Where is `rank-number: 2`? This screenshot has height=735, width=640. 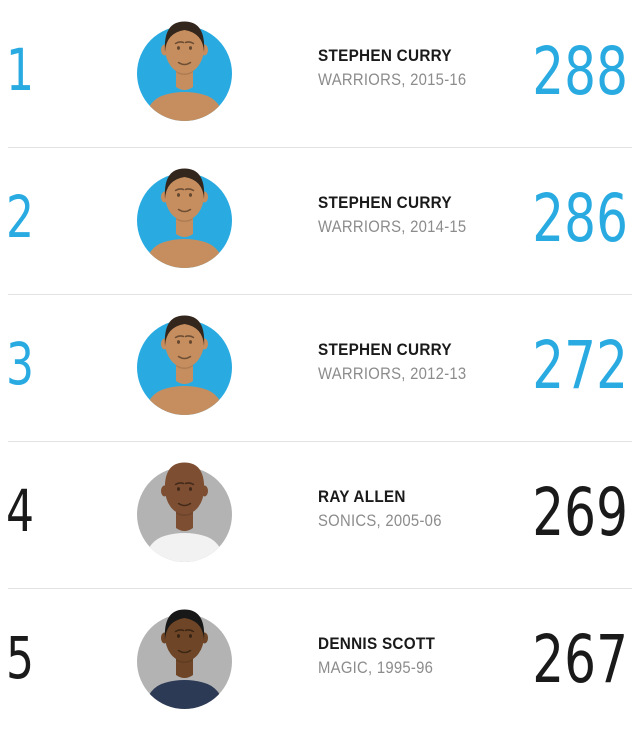
rank-number: 2 is located at coordinates (20, 216).